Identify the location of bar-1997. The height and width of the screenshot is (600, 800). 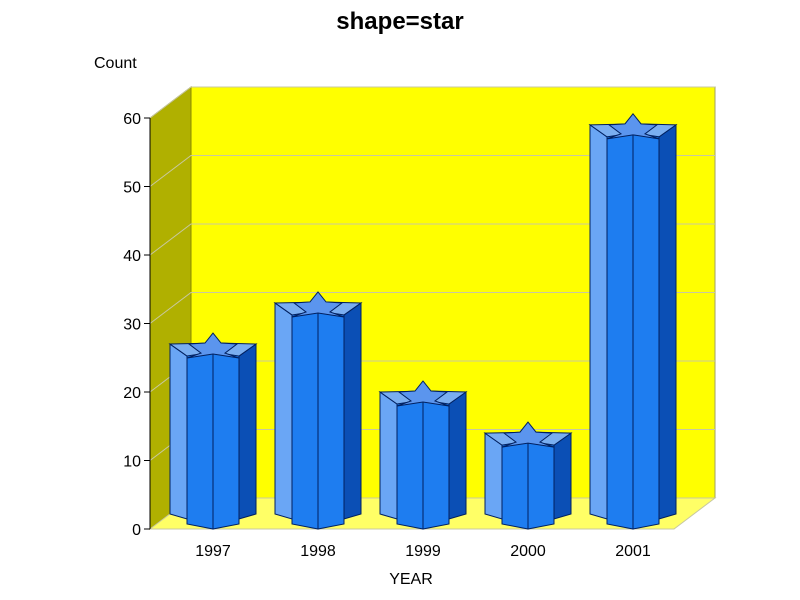
(213, 431).